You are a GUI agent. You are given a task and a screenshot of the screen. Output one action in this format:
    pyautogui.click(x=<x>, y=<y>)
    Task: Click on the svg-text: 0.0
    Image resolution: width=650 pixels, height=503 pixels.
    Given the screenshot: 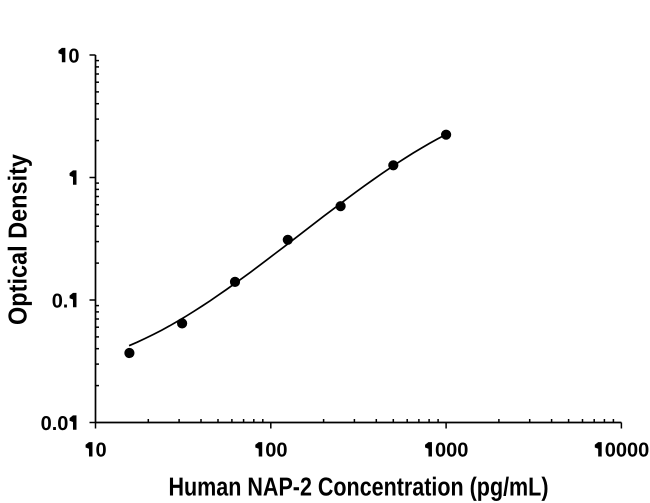 What is the action you would take?
    pyautogui.click(x=55, y=424)
    